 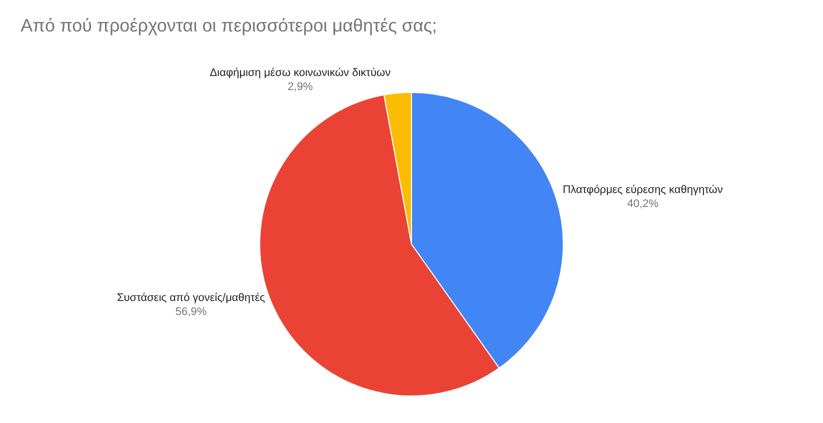 I want to click on slice-label: Συστάσεις από γονείς/μαθητές, so click(x=191, y=298).